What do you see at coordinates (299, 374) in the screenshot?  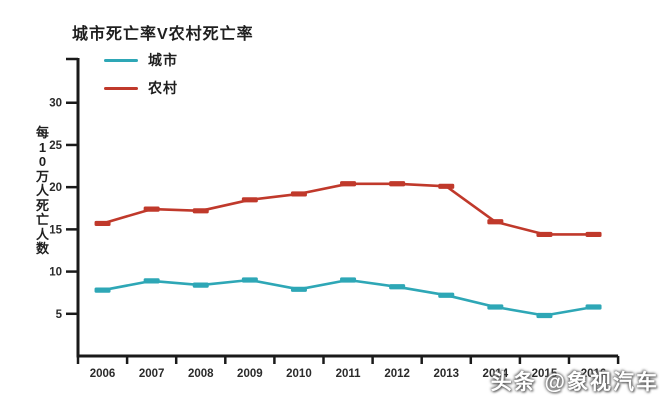 I see `x-tick-label: 2010` at bounding box center [299, 374].